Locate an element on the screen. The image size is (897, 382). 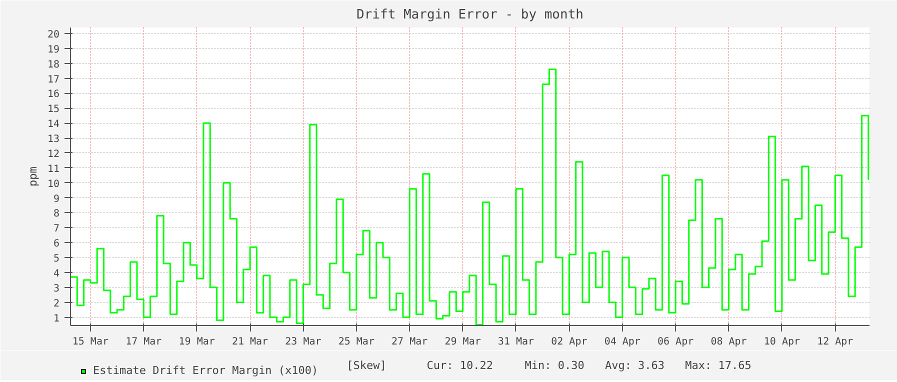
y-tick-label: 20 is located at coordinates (53, 34).